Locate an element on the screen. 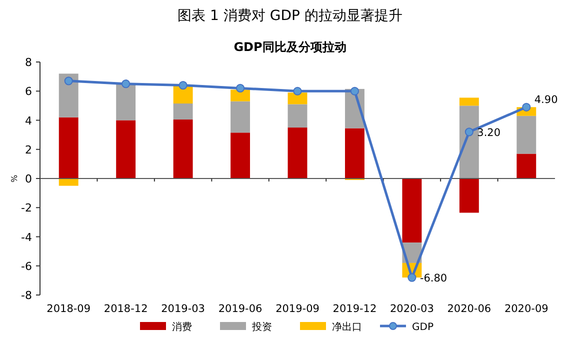 This screenshot has width=580, height=344. x-tick-label: 2018-12 is located at coordinates (126, 309).